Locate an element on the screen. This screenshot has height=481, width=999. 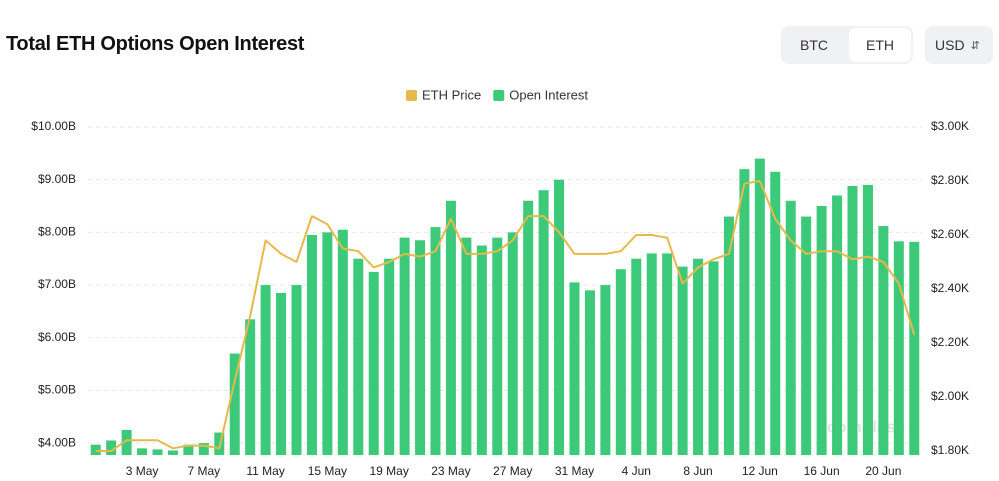
y2-tick-label: $3.00K is located at coordinates (950, 126).